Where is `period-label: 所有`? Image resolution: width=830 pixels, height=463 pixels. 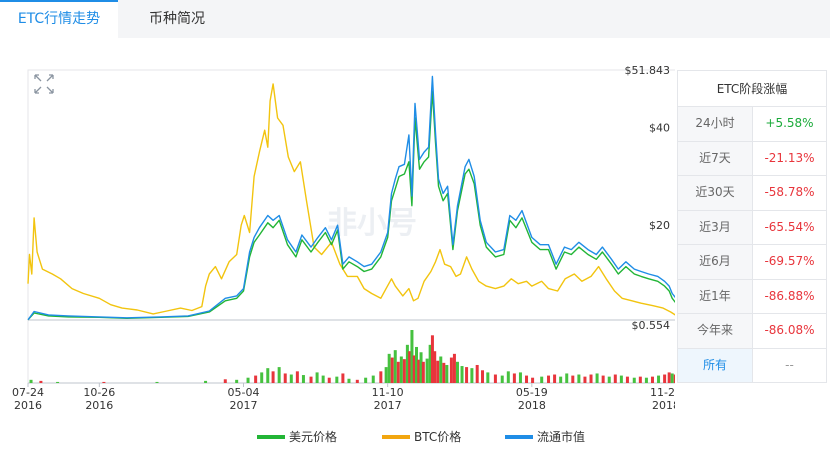 period-label: 所有 is located at coordinates (715, 365).